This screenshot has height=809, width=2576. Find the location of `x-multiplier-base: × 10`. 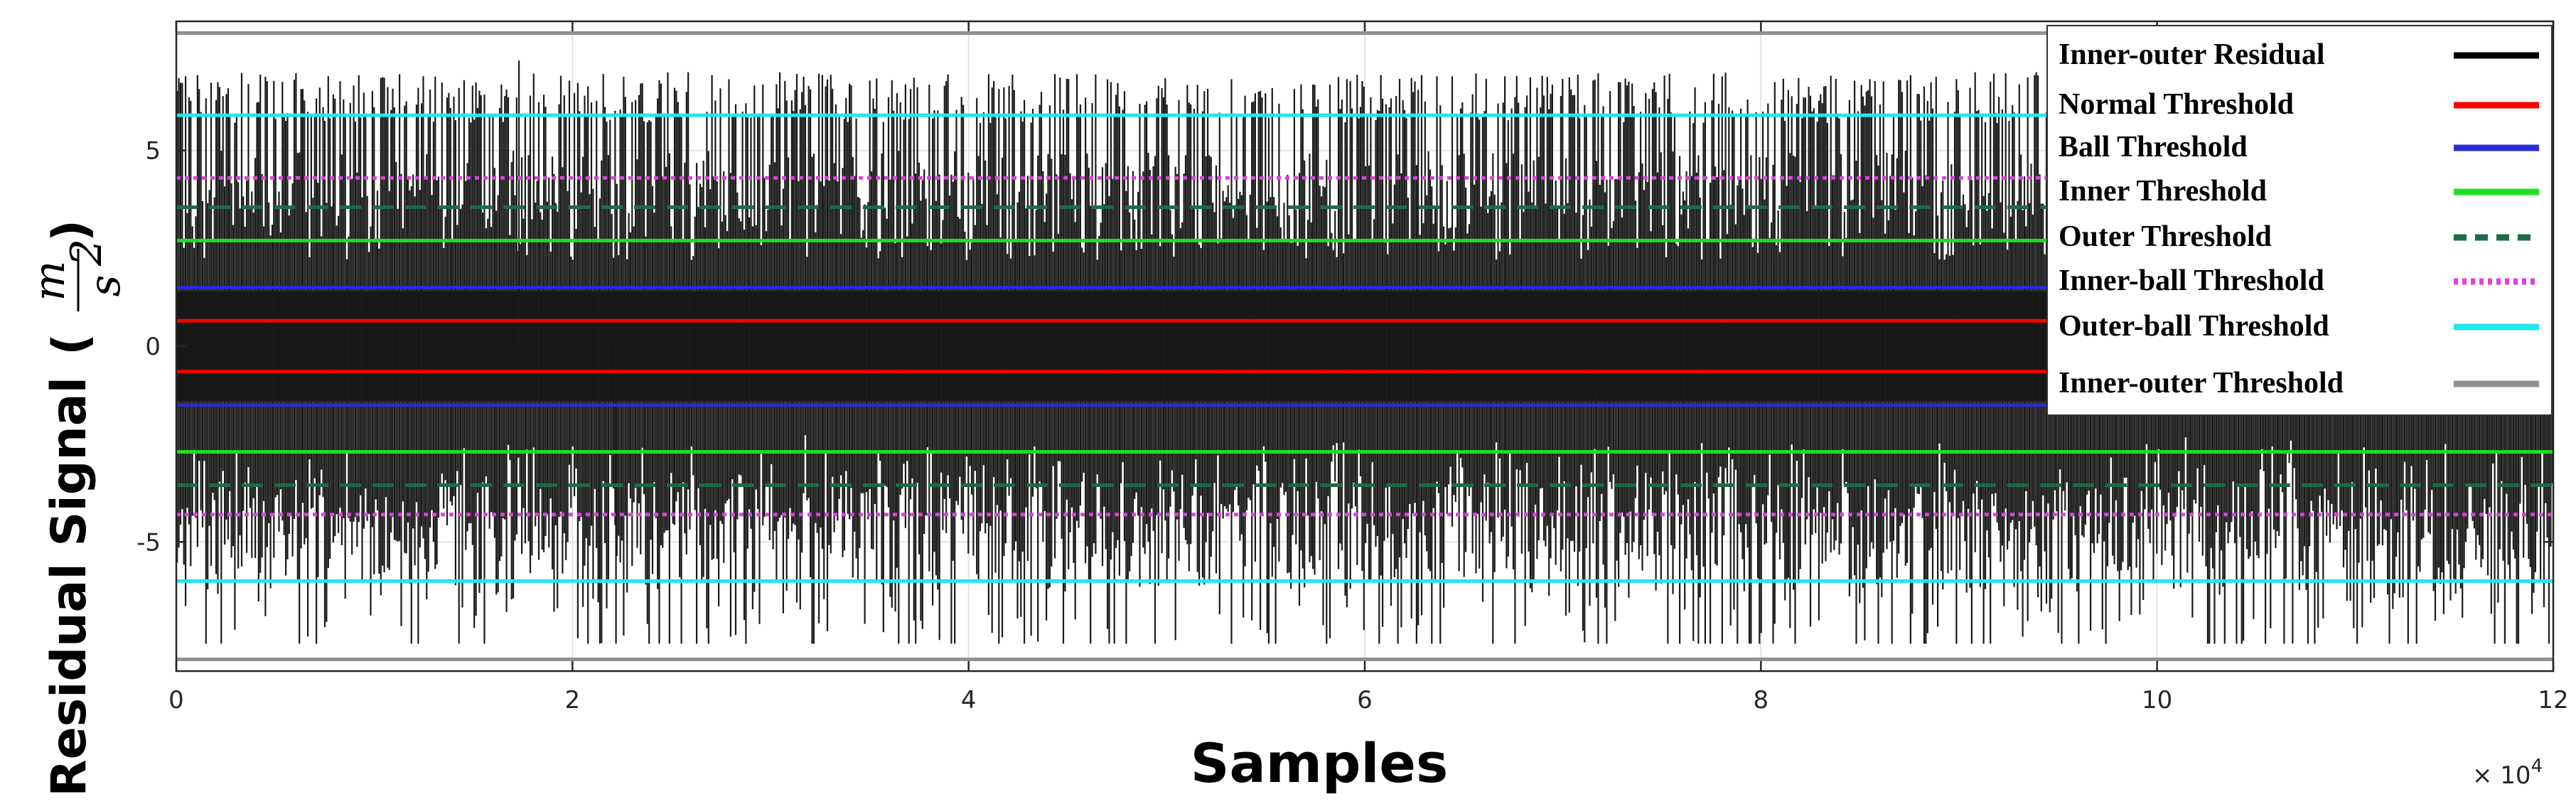

x-multiplier-base: × 10 is located at coordinates (2501, 776).